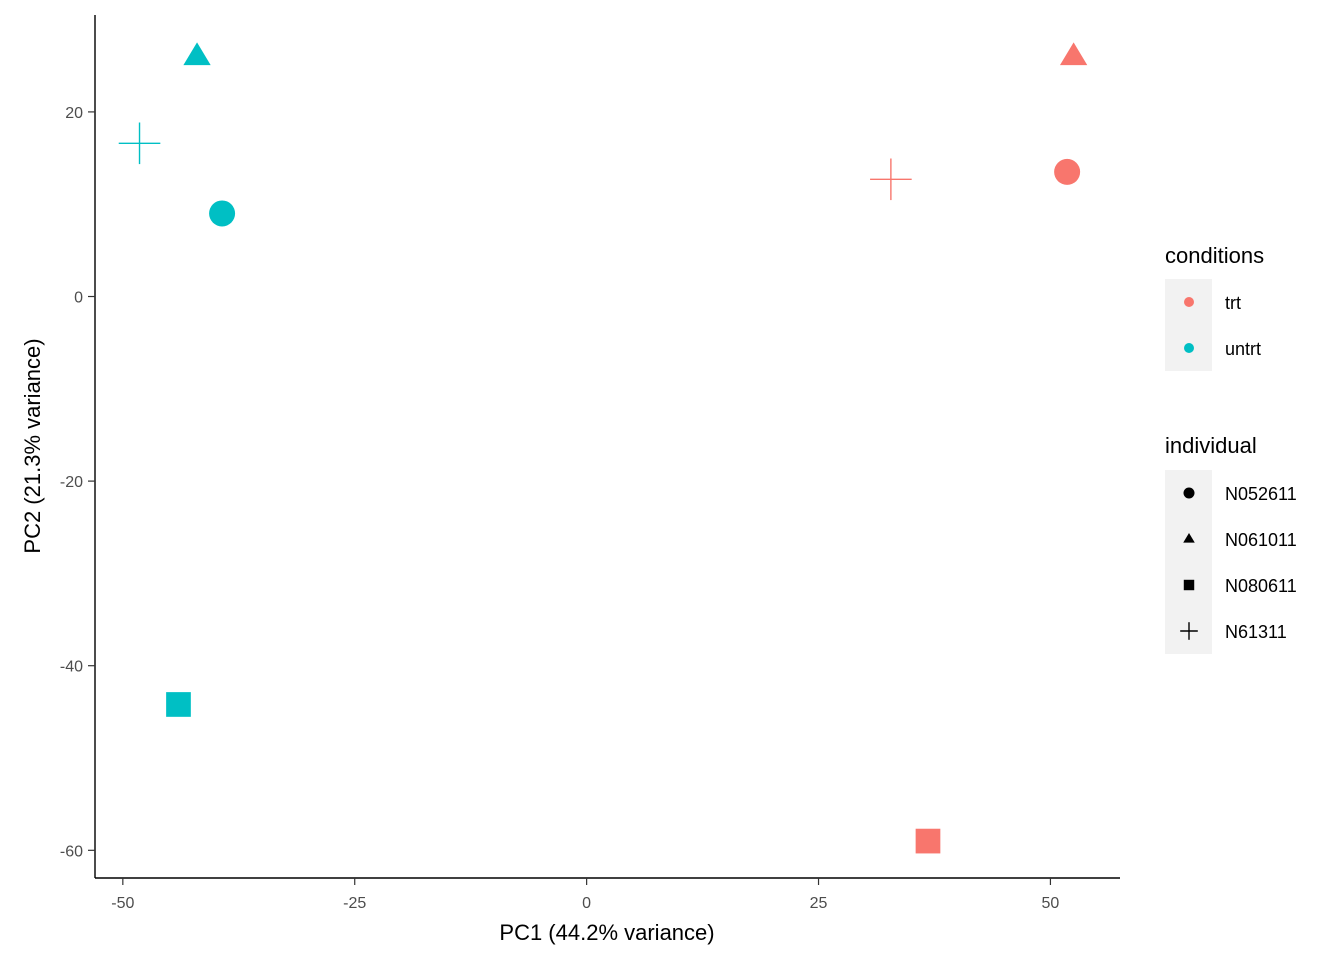 The image size is (1344, 960). Describe the element at coordinates (1189, 493) in the screenshot. I see `legend-key-N052611` at that location.